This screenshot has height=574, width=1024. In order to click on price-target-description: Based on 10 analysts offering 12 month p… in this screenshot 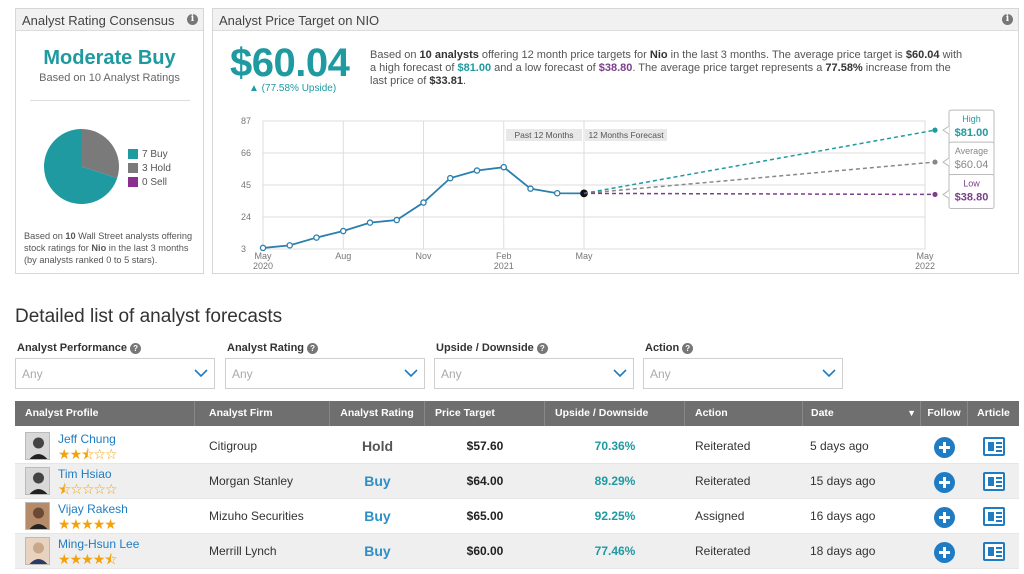, I will do `click(666, 68)`.